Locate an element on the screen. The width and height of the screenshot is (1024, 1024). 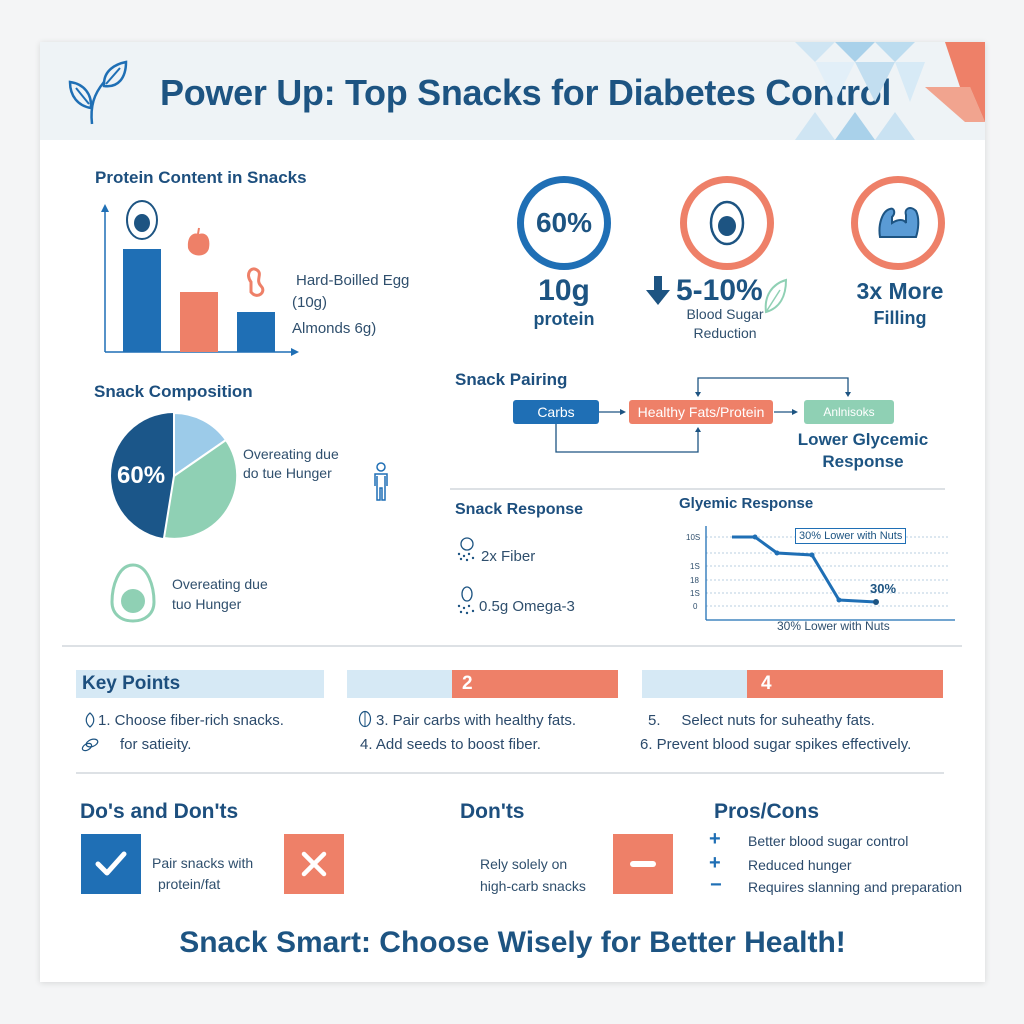
stat-ring-protein: 60% is located at coordinates (564, 223).